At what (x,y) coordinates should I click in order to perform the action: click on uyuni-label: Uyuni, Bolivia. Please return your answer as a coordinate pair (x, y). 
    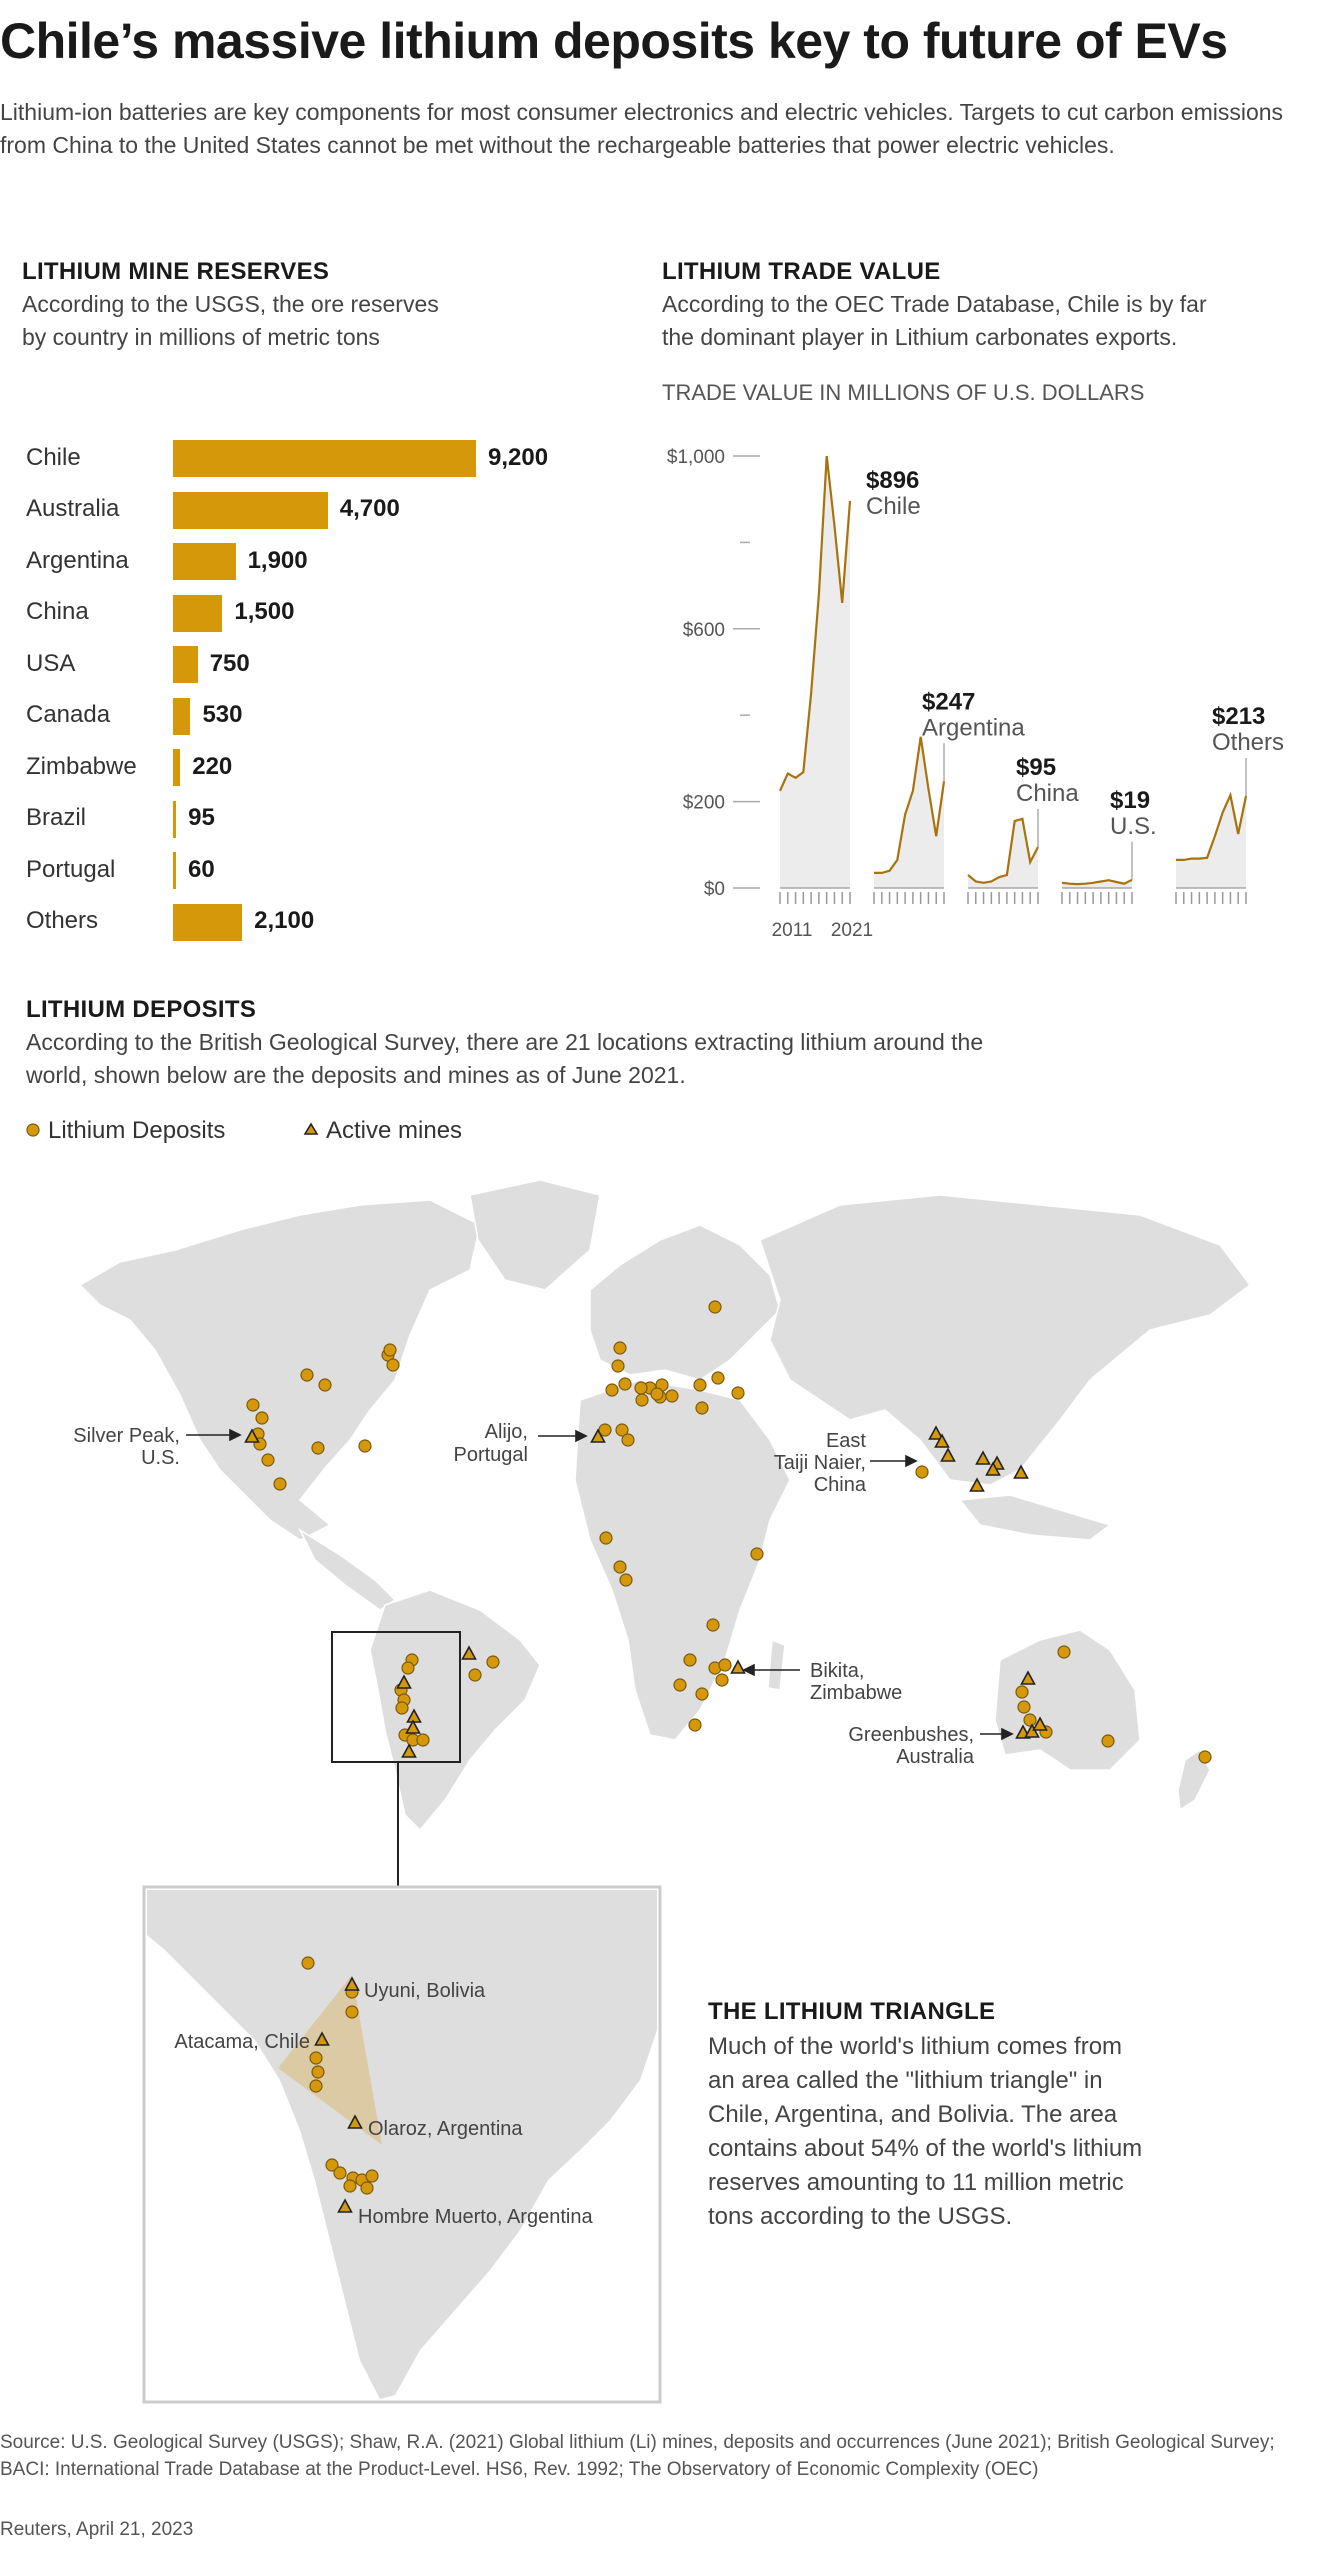
    Looking at the image, I should click on (425, 1991).